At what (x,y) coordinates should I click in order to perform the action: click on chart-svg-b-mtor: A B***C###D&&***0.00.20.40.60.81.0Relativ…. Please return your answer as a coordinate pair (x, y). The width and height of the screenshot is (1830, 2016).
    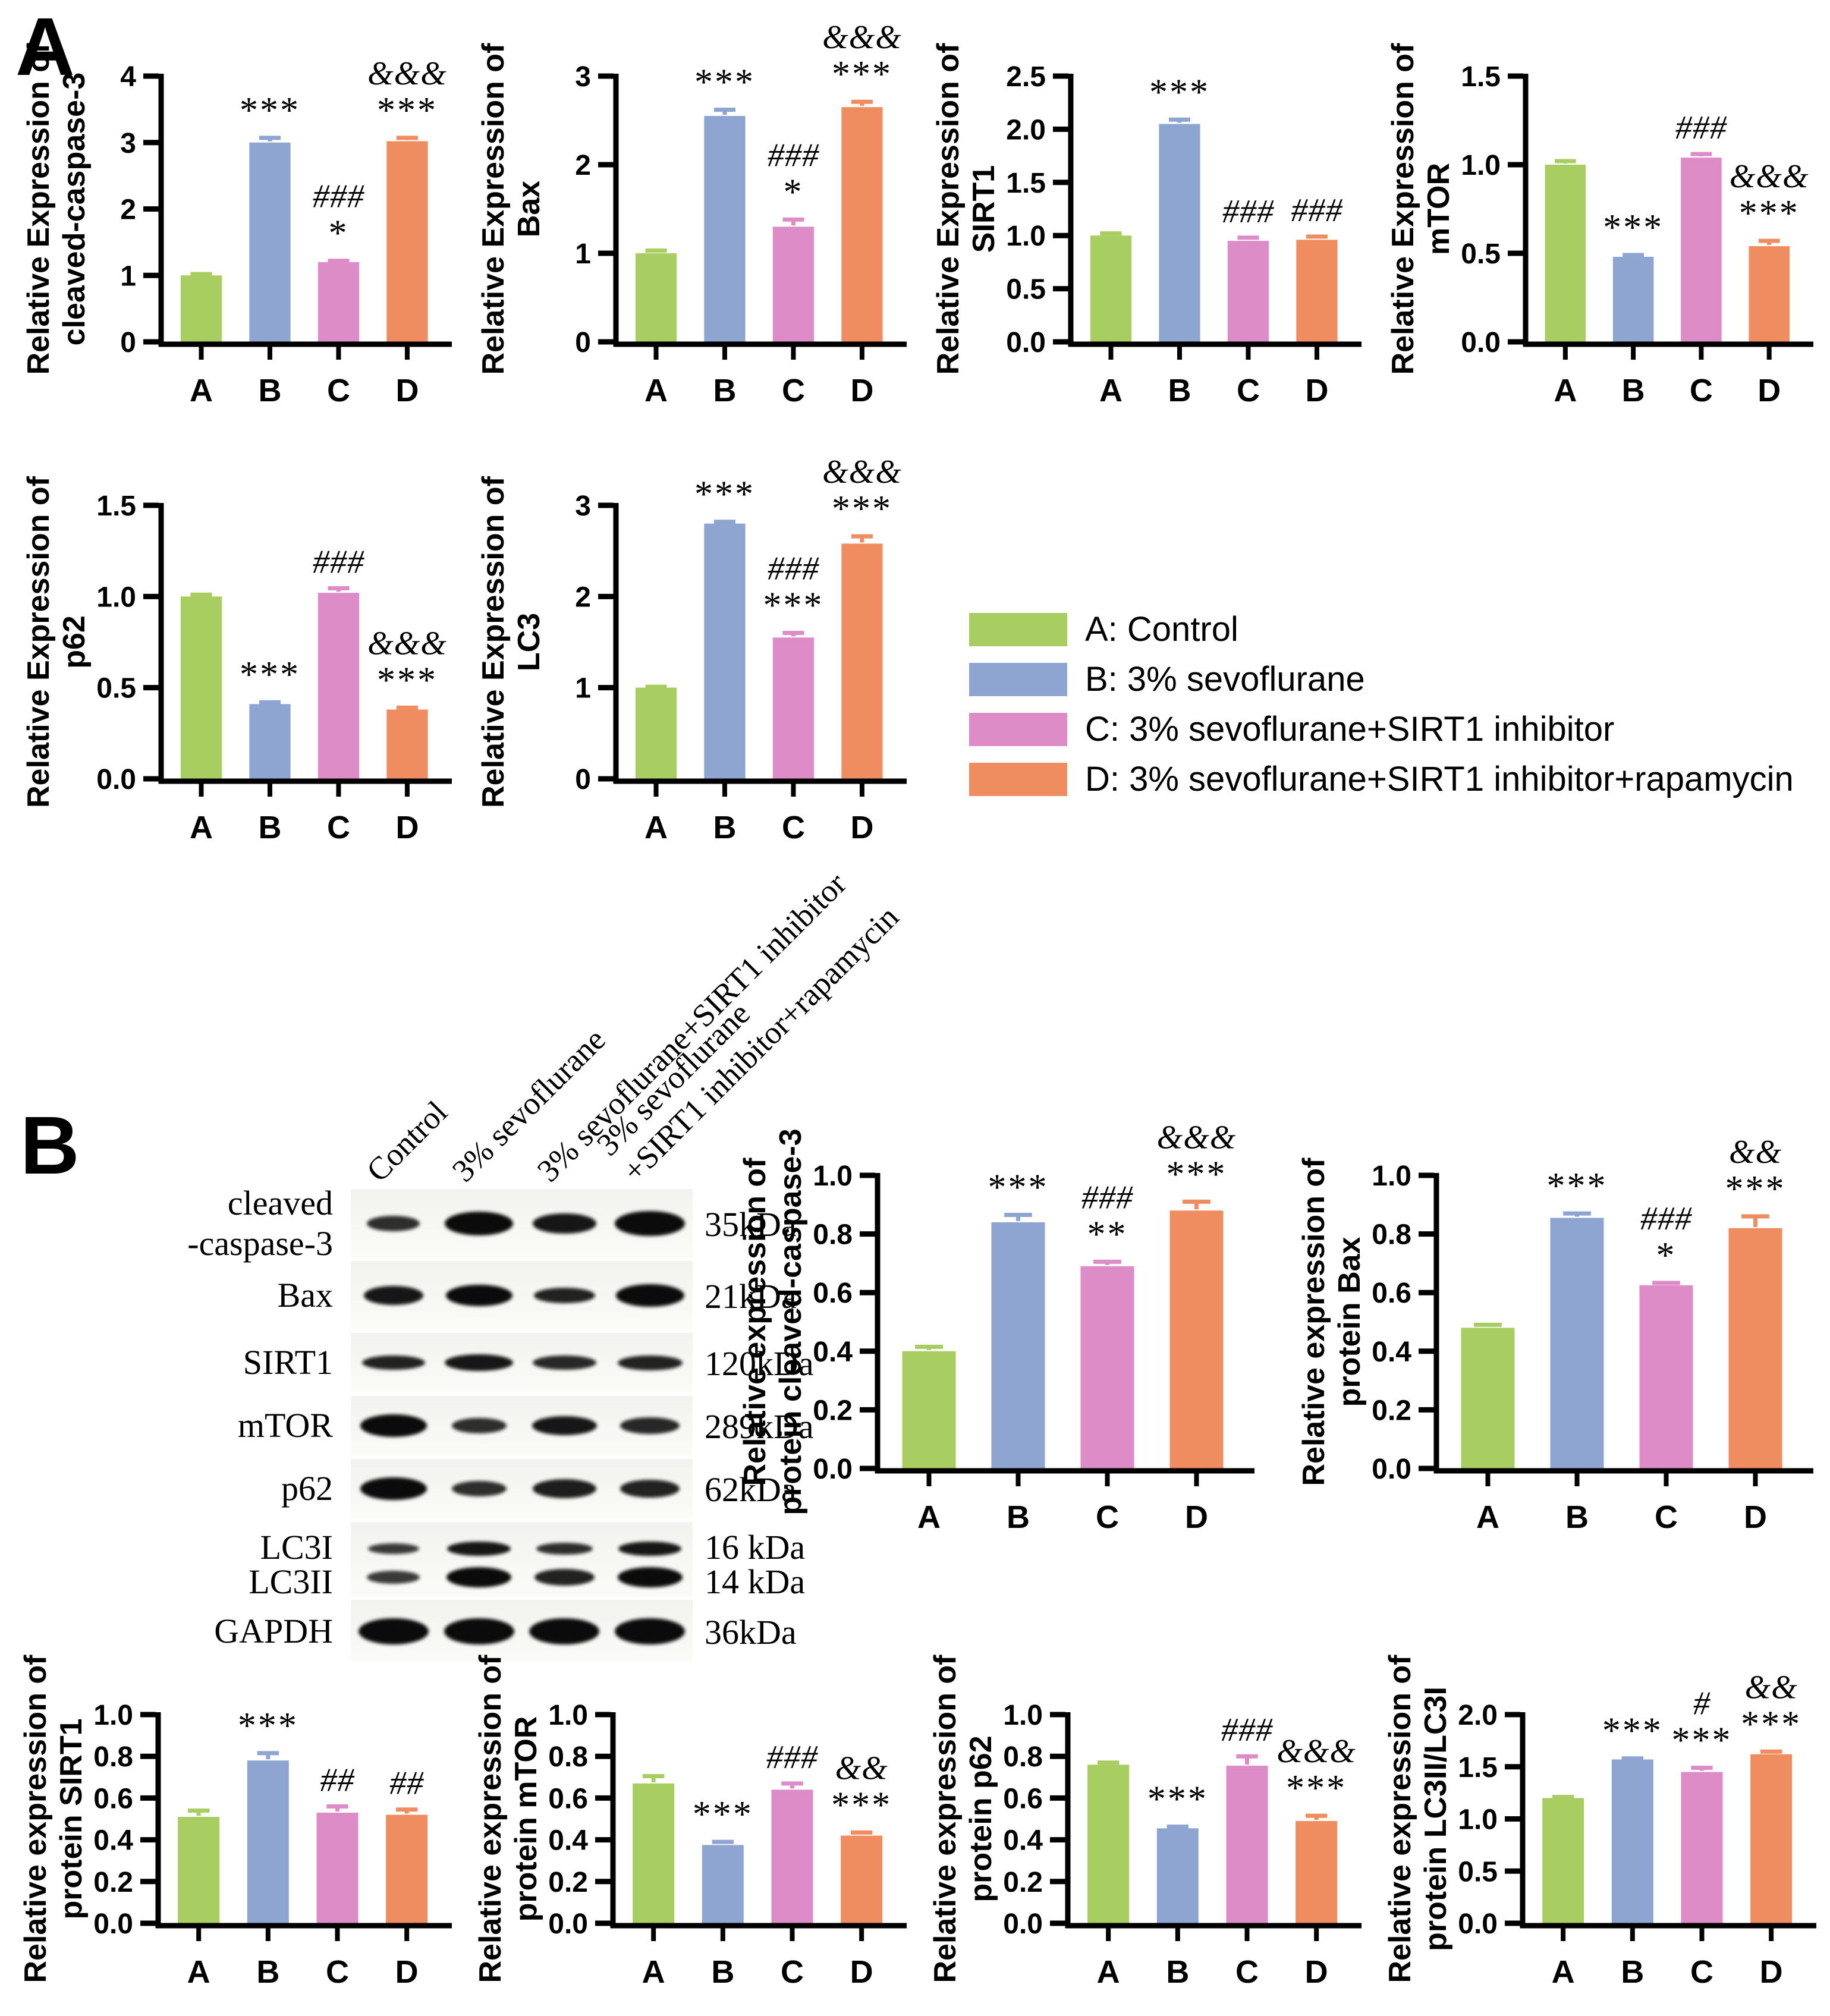
    Looking at the image, I should click on (690, 1822).